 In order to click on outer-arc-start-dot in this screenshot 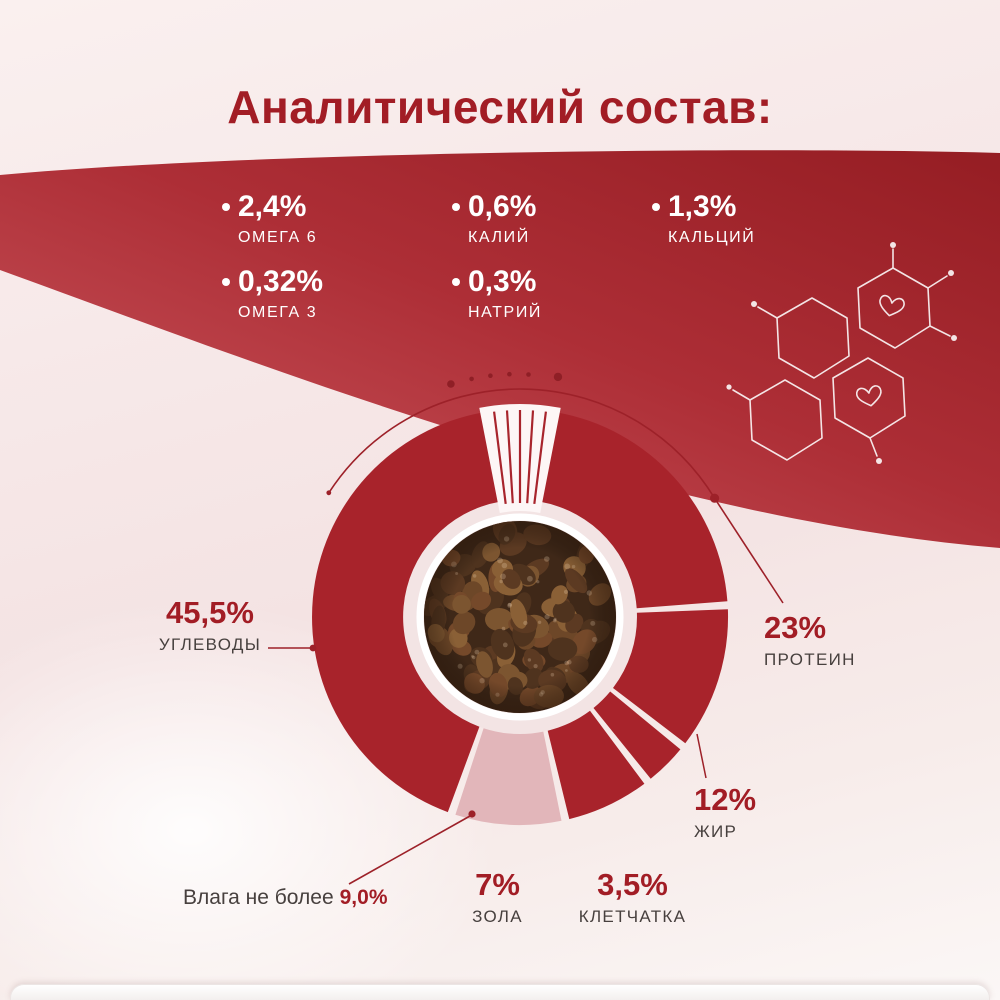, I will do `click(329, 493)`.